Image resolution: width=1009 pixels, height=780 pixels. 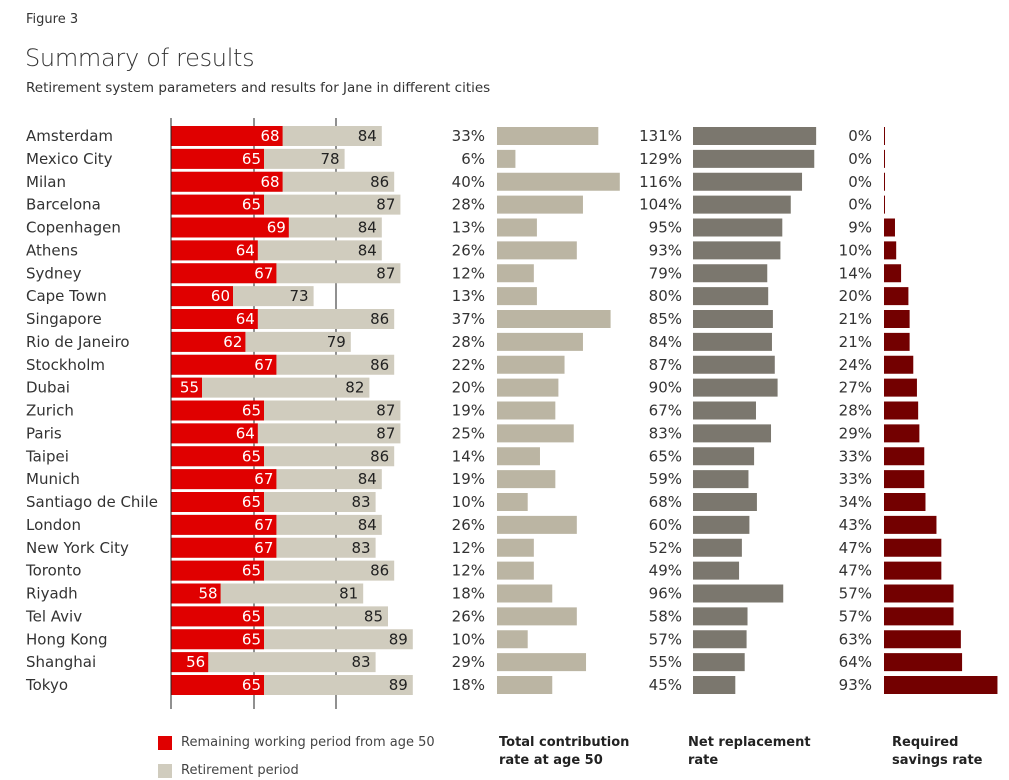 What do you see at coordinates (354, 388) in the screenshot?
I see `life-expectancy-label: 82` at bounding box center [354, 388].